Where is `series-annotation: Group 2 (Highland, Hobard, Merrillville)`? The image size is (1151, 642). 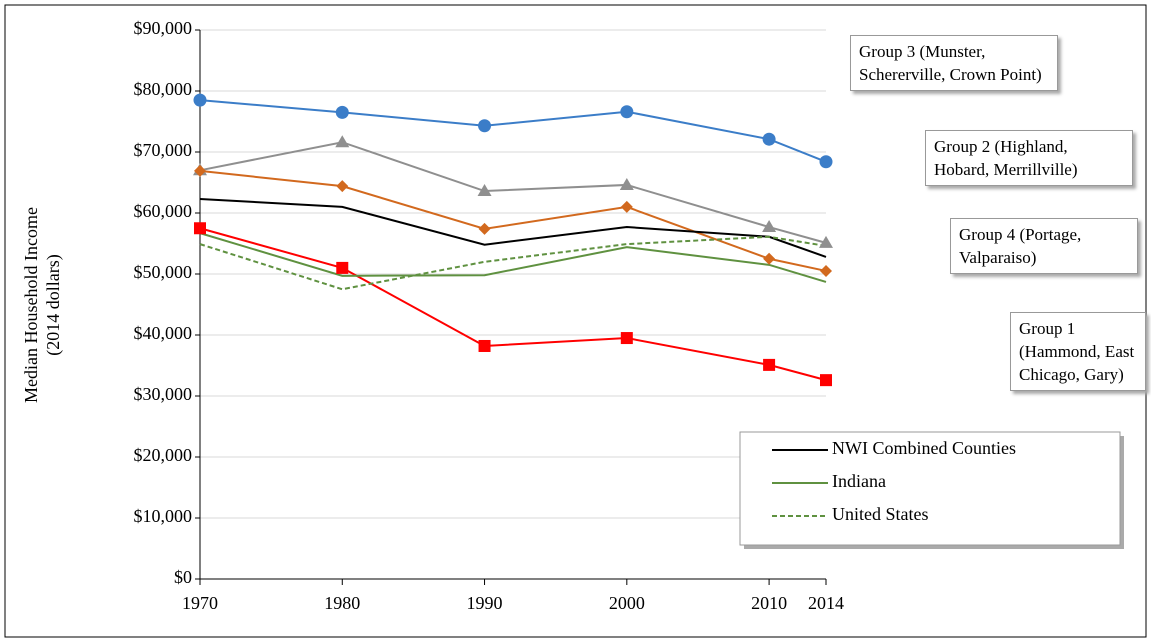
series-annotation: Group 2 (Highland, Hobard, Merrillville) is located at coordinates (1029, 158).